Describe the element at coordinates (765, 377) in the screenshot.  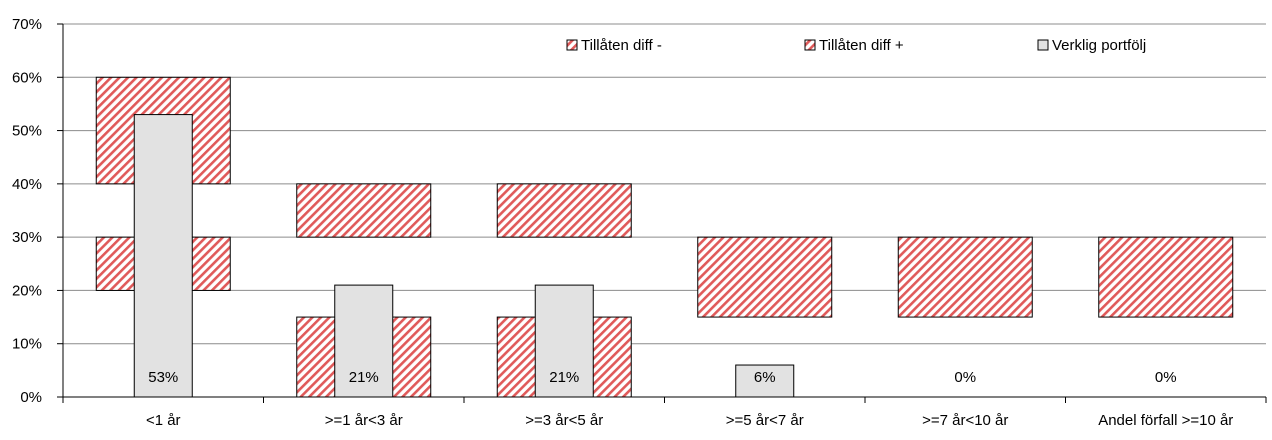
I see `data-label: 6%` at that location.